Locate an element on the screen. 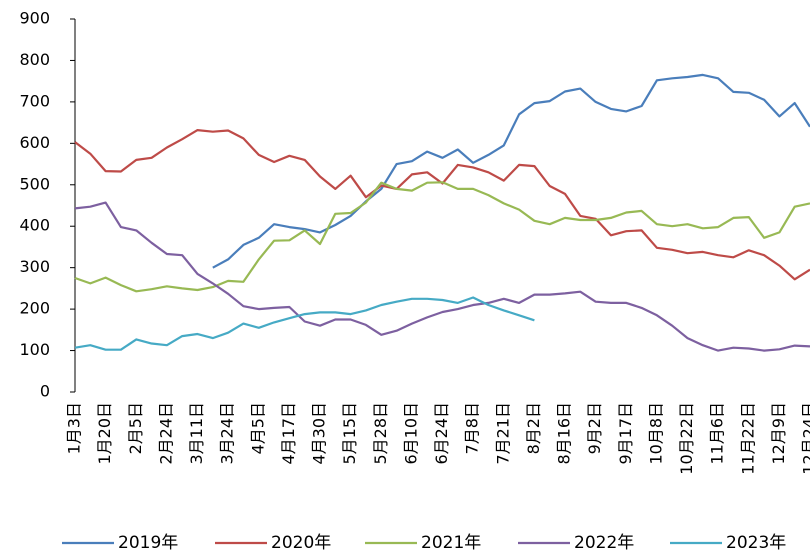  series-line is located at coordinates (304, 323).